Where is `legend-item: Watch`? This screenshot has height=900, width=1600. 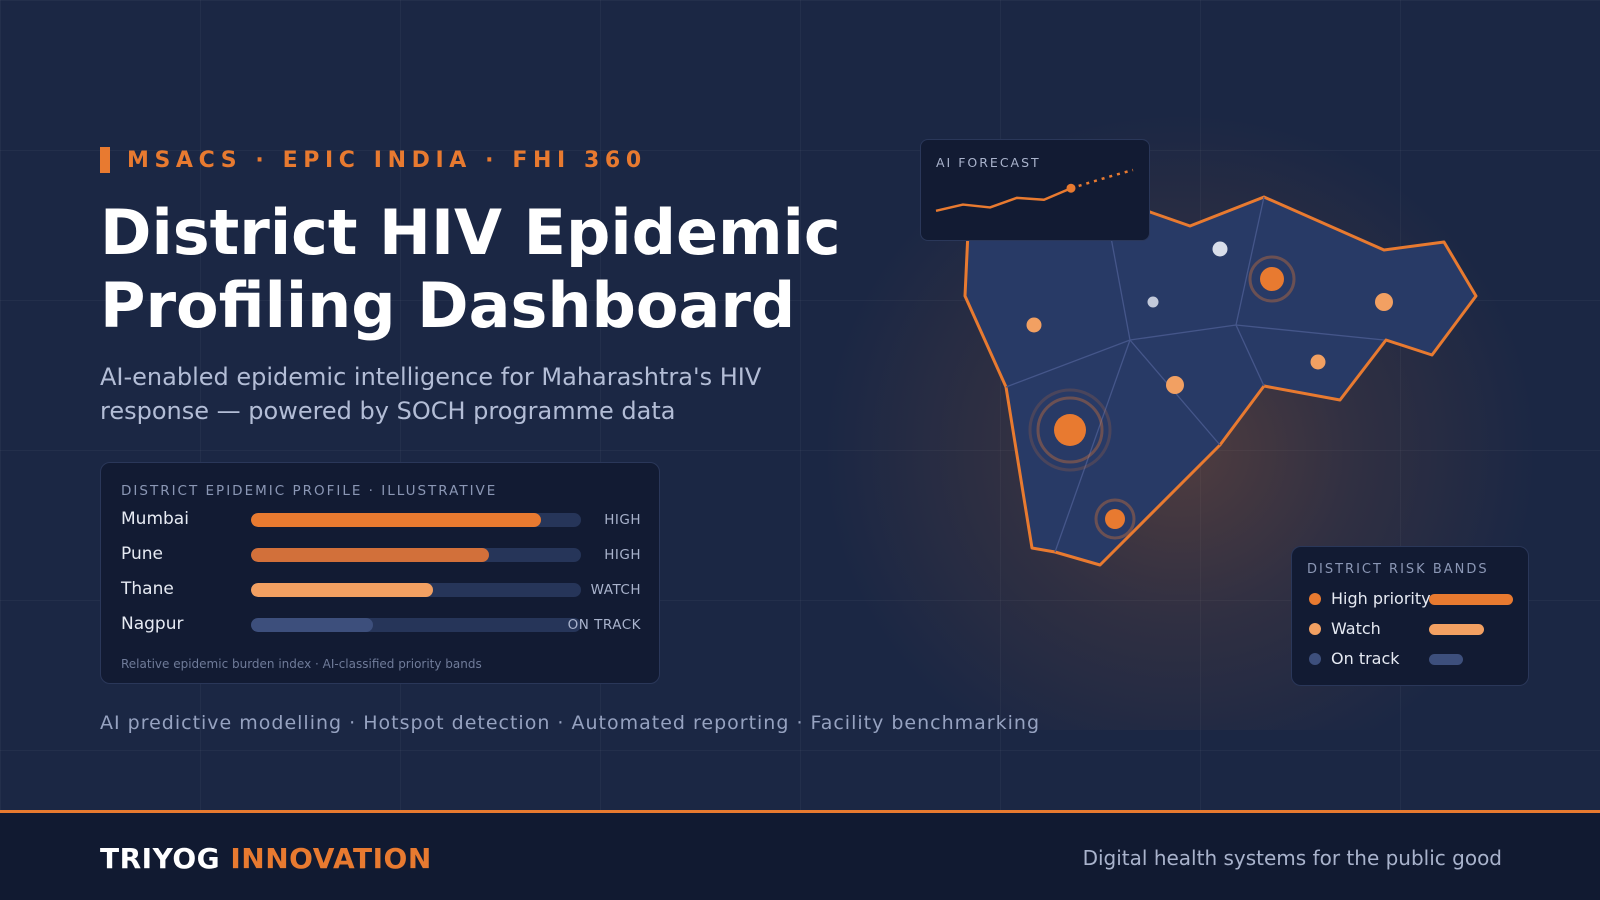
legend-item: Watch is located at coordinates (1412, 628).